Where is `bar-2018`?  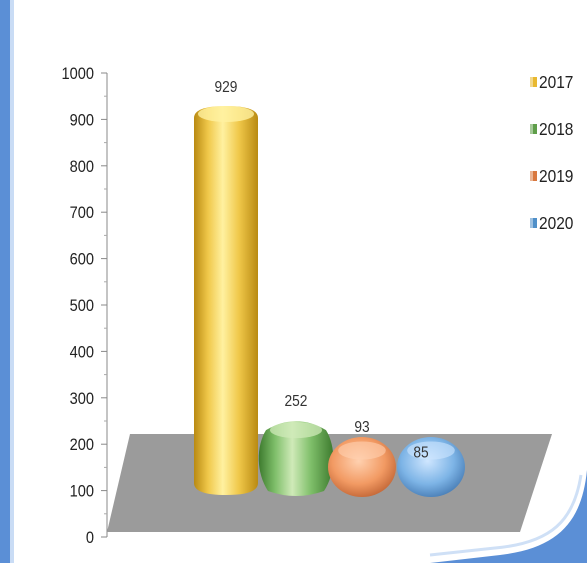
bar-2018 is located at coordinates (296, 458).